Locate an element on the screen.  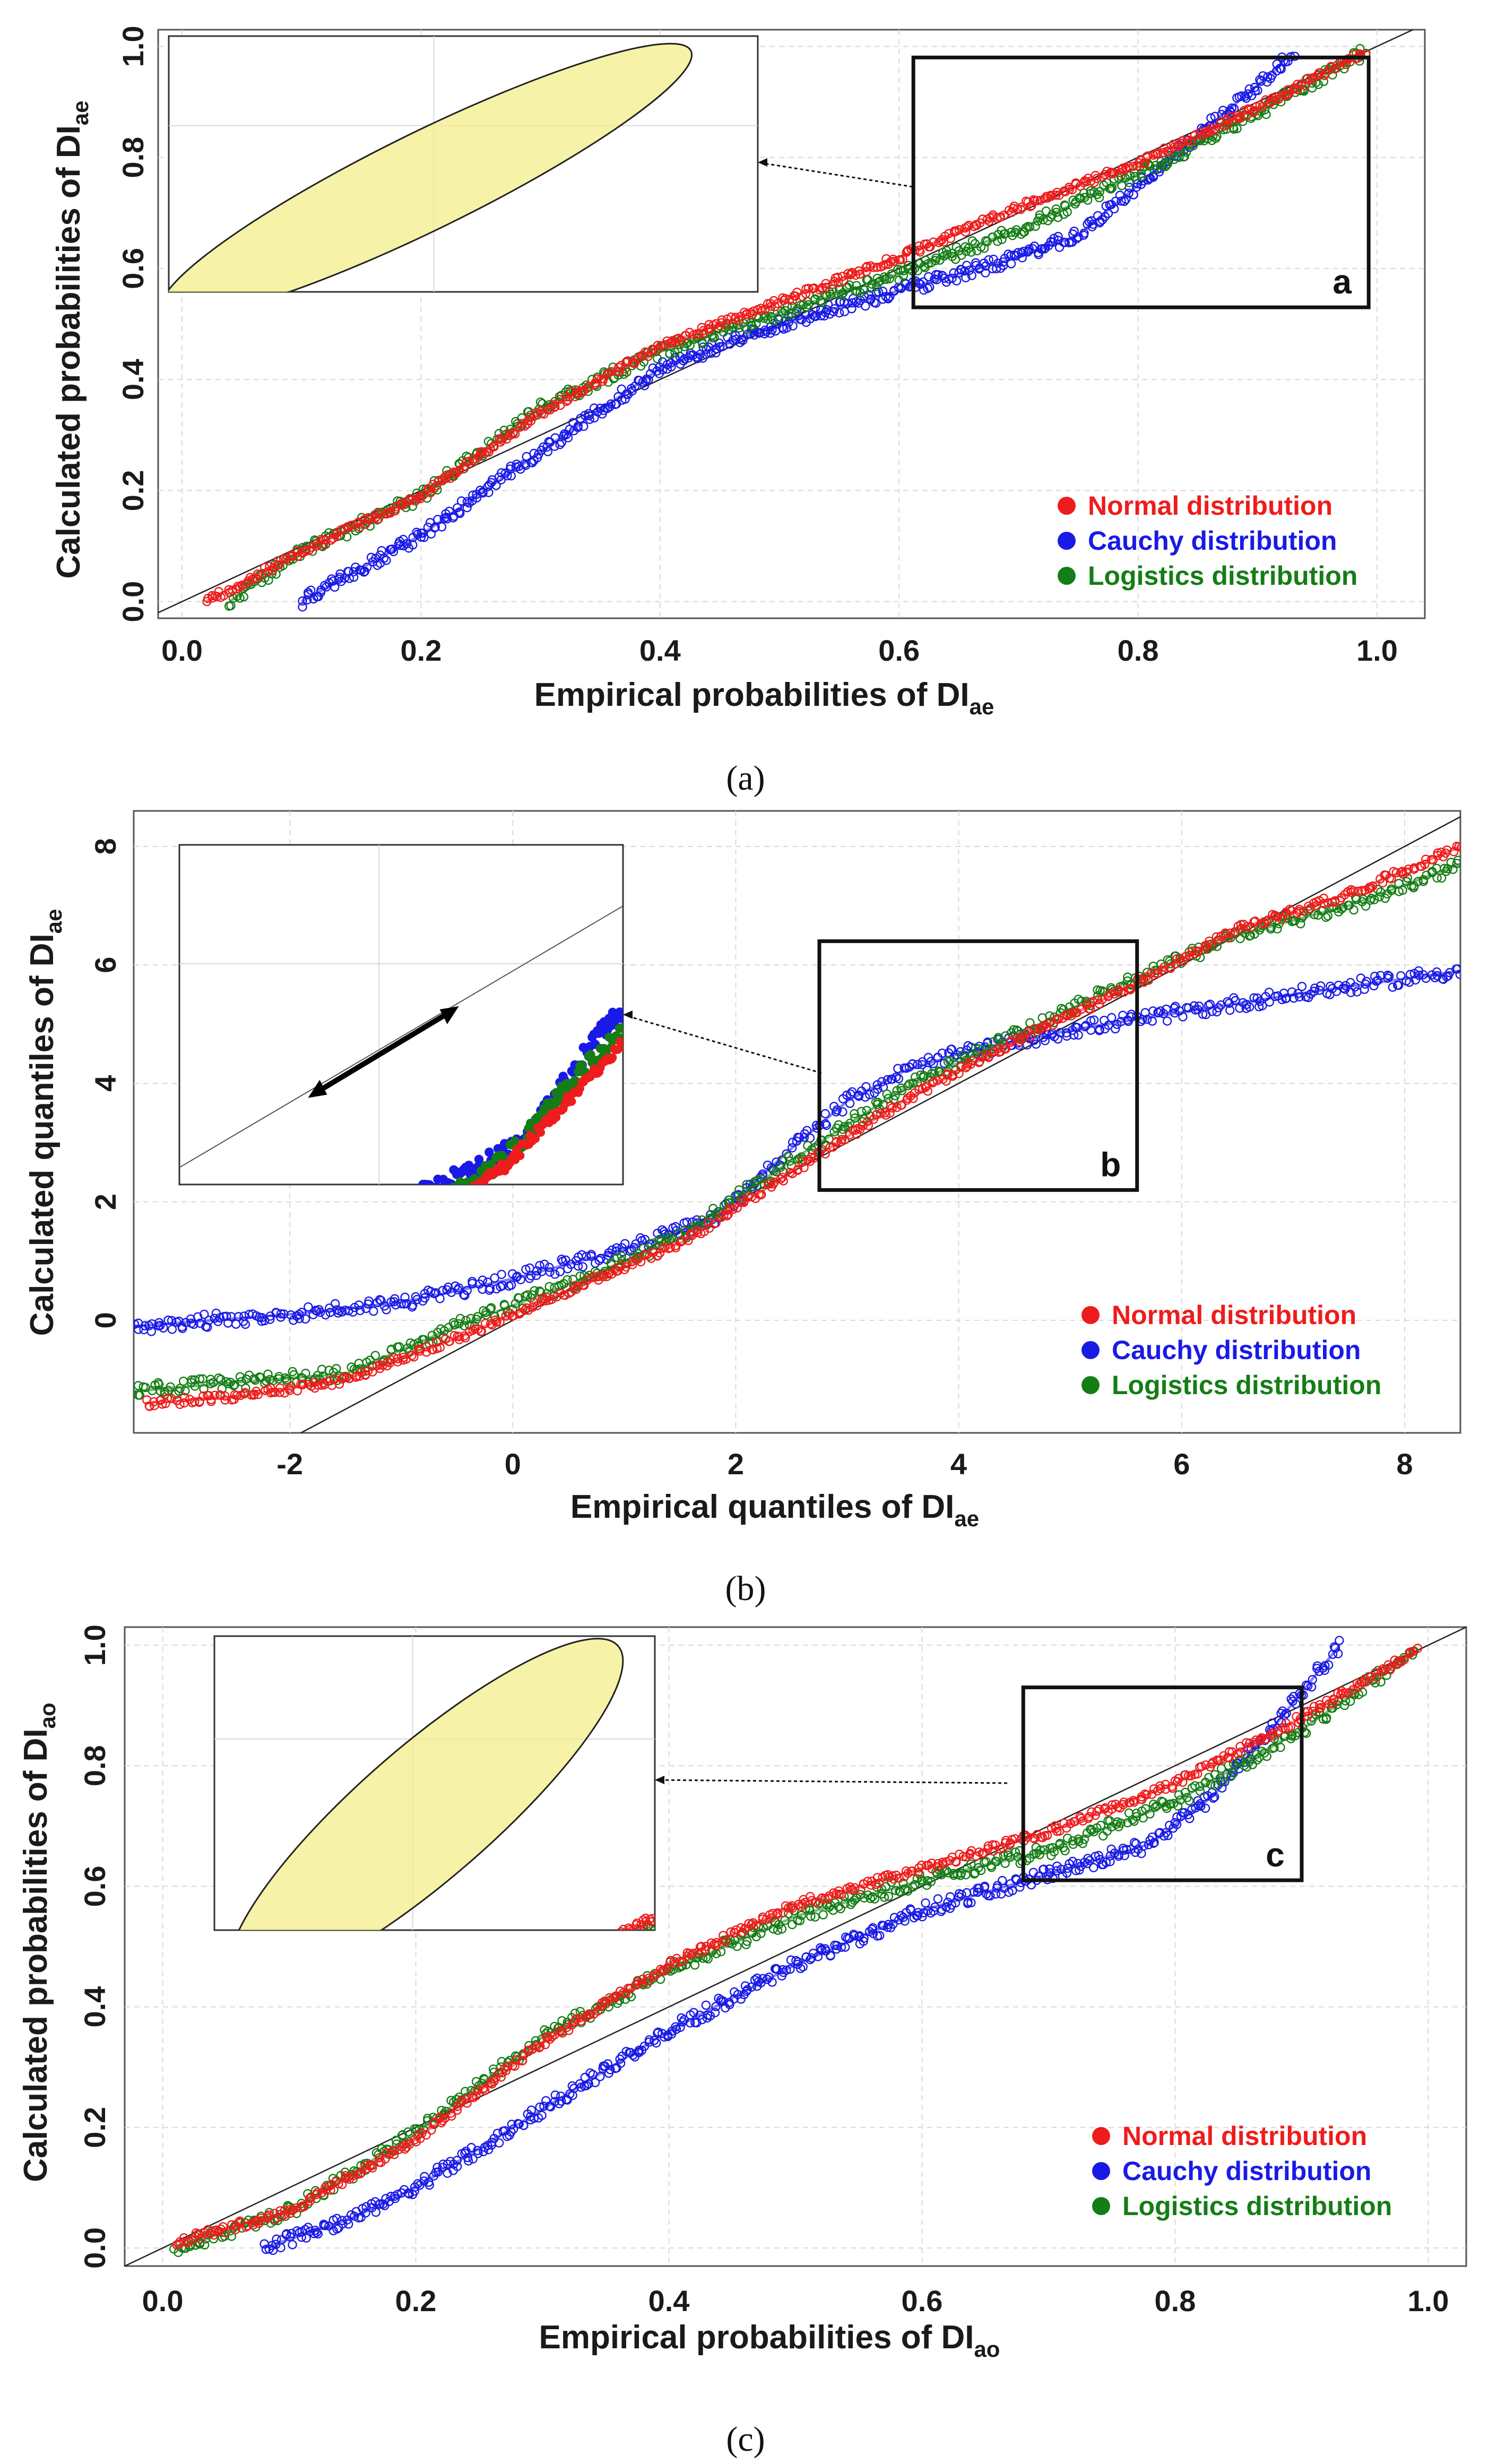
y-tick-label: 0.8 is located at coordinates (133, 157).